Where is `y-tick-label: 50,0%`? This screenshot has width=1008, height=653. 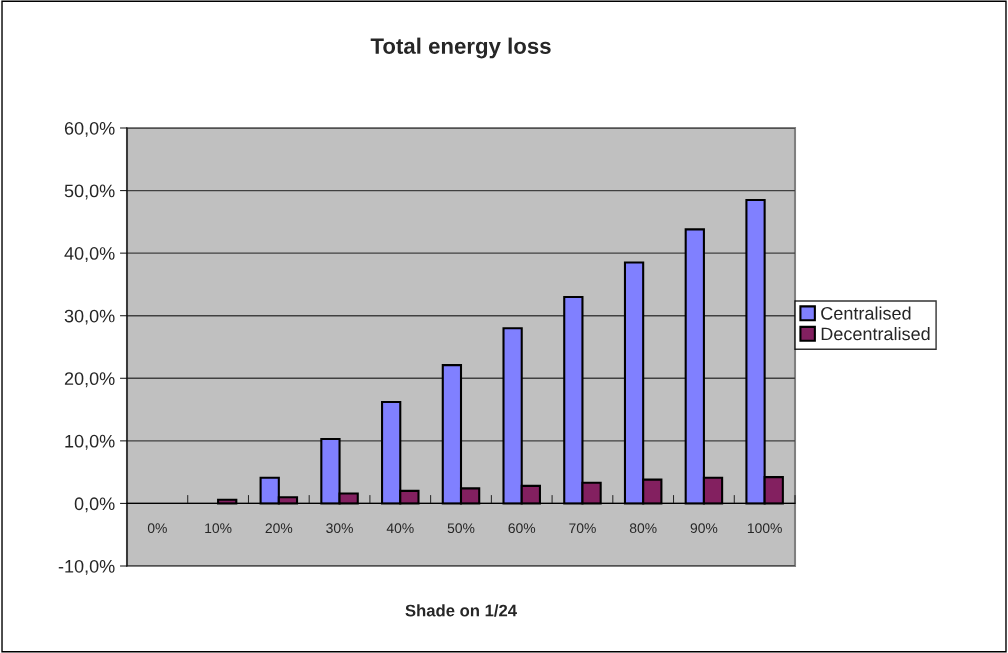 y-tick-label: 50,0% is located at coordinates (89, 192).